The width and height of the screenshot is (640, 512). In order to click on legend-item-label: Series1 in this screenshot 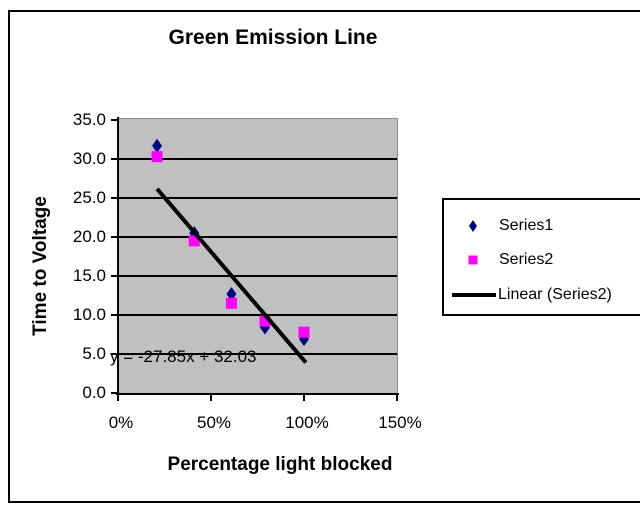, I will do `click(526, 225)`.